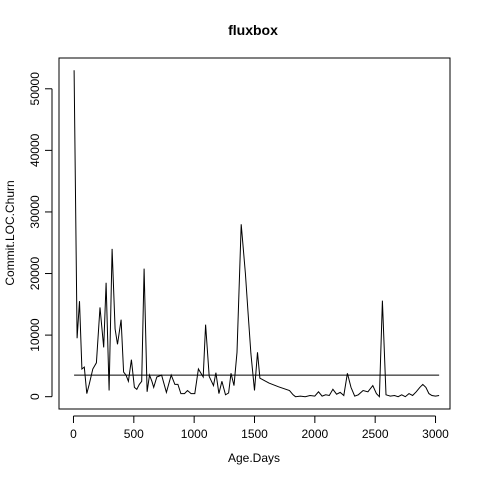  What do you see at coordinates (375, 434) in the screenshot?
I see `x-tick-label: 2500` at bounding box center [375, 434].